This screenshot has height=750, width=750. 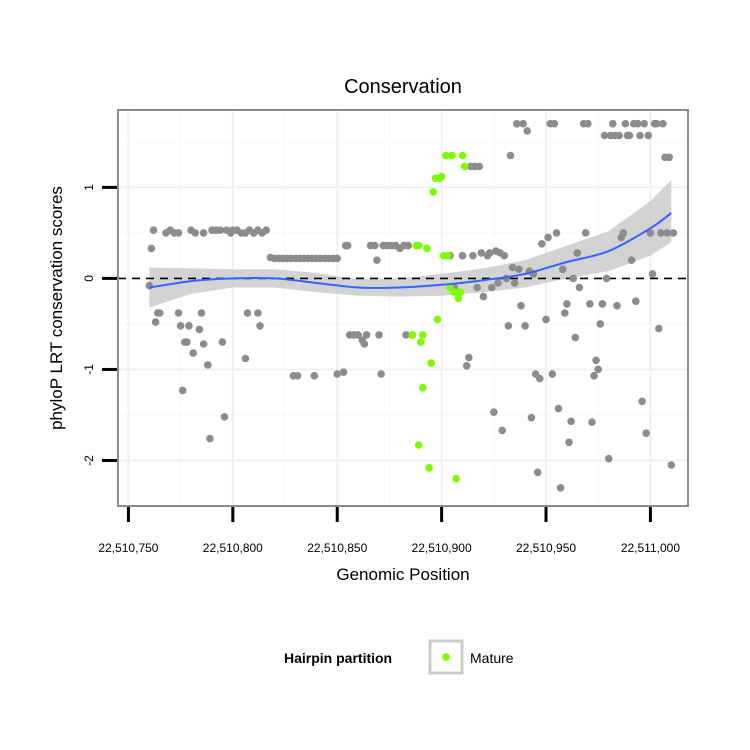 I want to click on x-tick-label: 22,510,800, so click(x=233, y=548).